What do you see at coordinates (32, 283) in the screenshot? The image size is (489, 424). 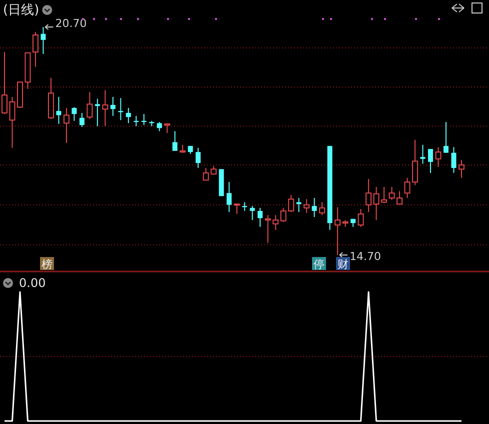 I see `text: 0.00` at bounding box center [32, 283].